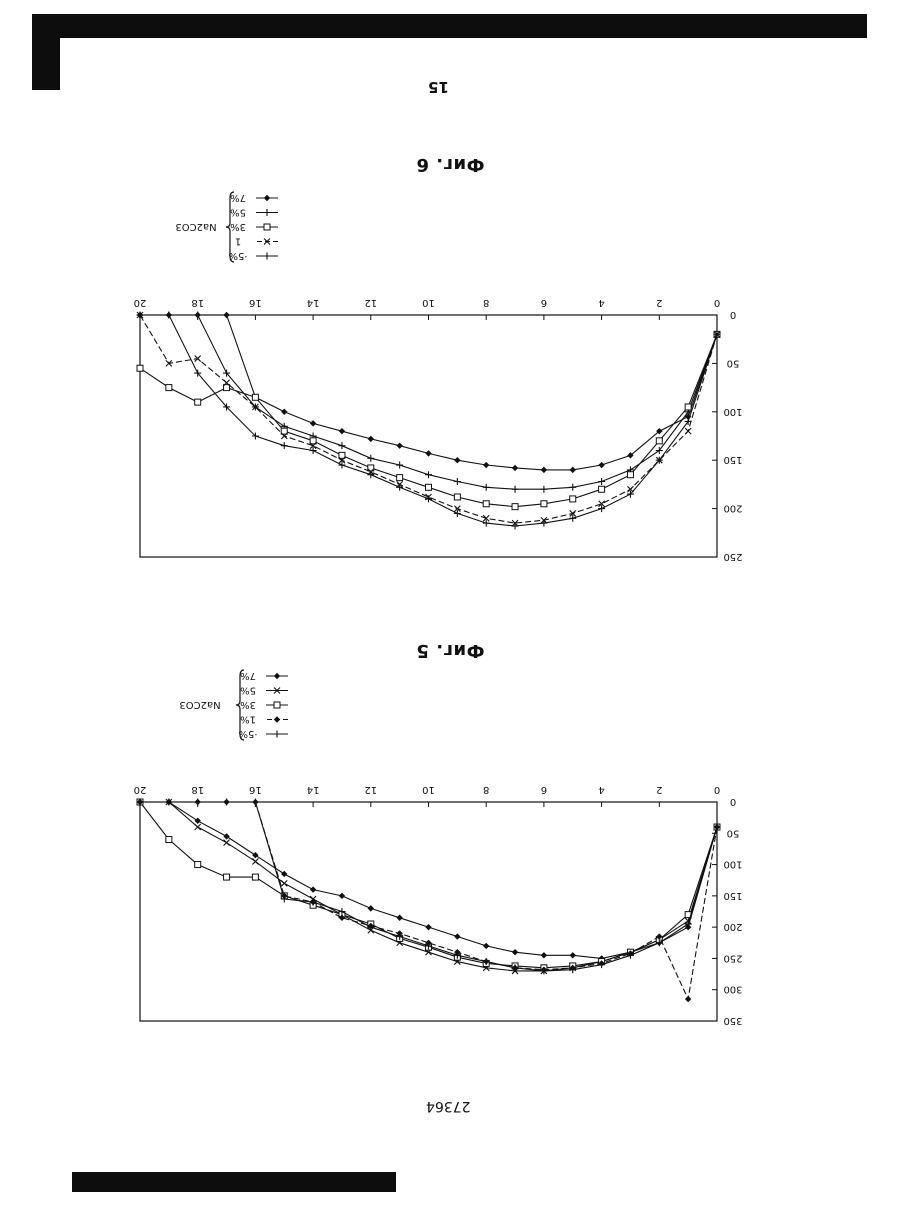 This screenshot has height=1210, width=900. Describe the element at coordinates (732, 411) in the screenshot. I see `fig6-y-tick-label: 100` at that location.